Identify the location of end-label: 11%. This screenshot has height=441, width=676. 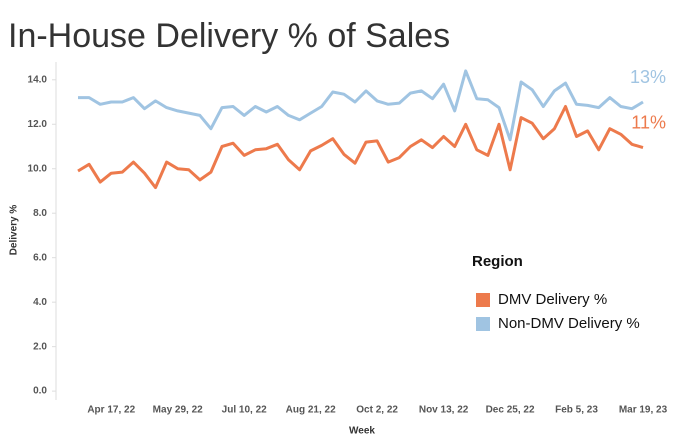
(648, 122).